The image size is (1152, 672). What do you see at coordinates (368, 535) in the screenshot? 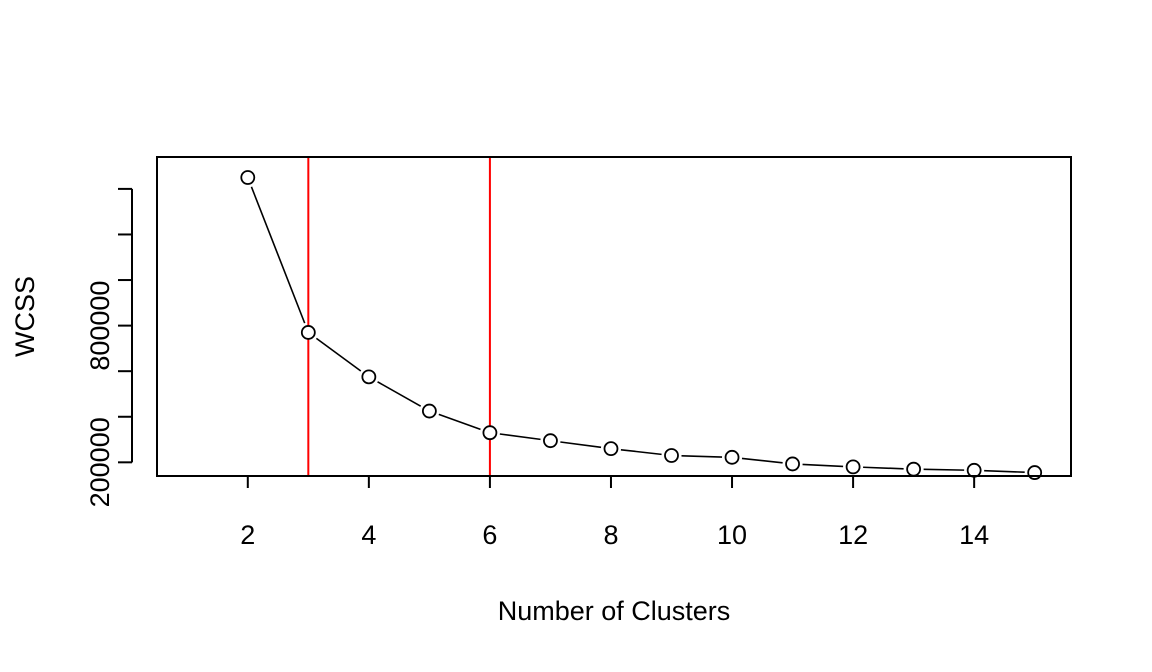
I see `x-tick-label: 4` at bounding box center [368, 535].